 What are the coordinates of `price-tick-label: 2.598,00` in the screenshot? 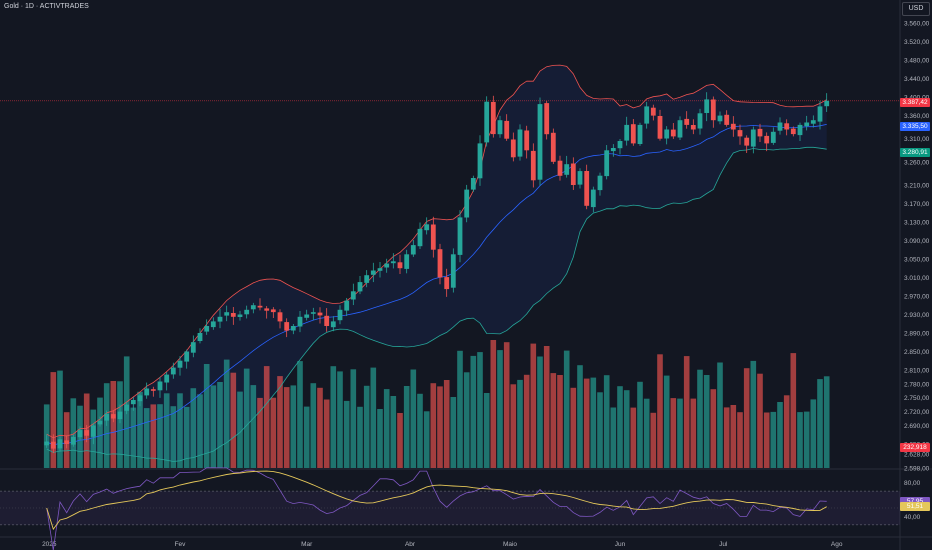 It's located at (917, 469).